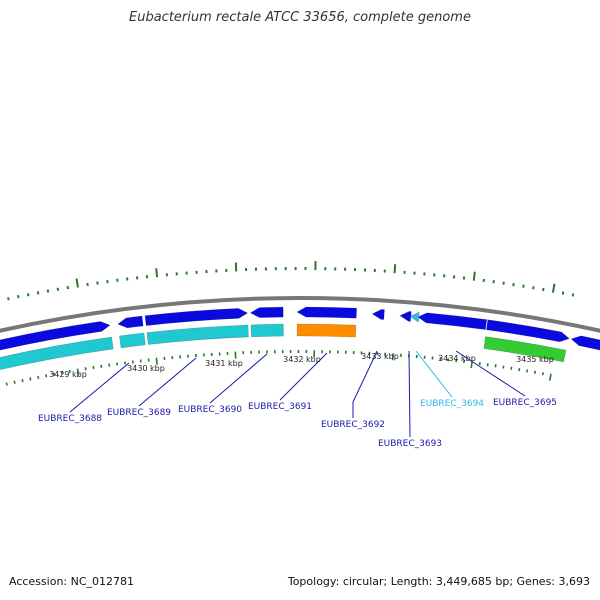  Describe the element at coordinates (70, 419) in the screenshot. I see `gene-label: EUBREC_3688` at that location.